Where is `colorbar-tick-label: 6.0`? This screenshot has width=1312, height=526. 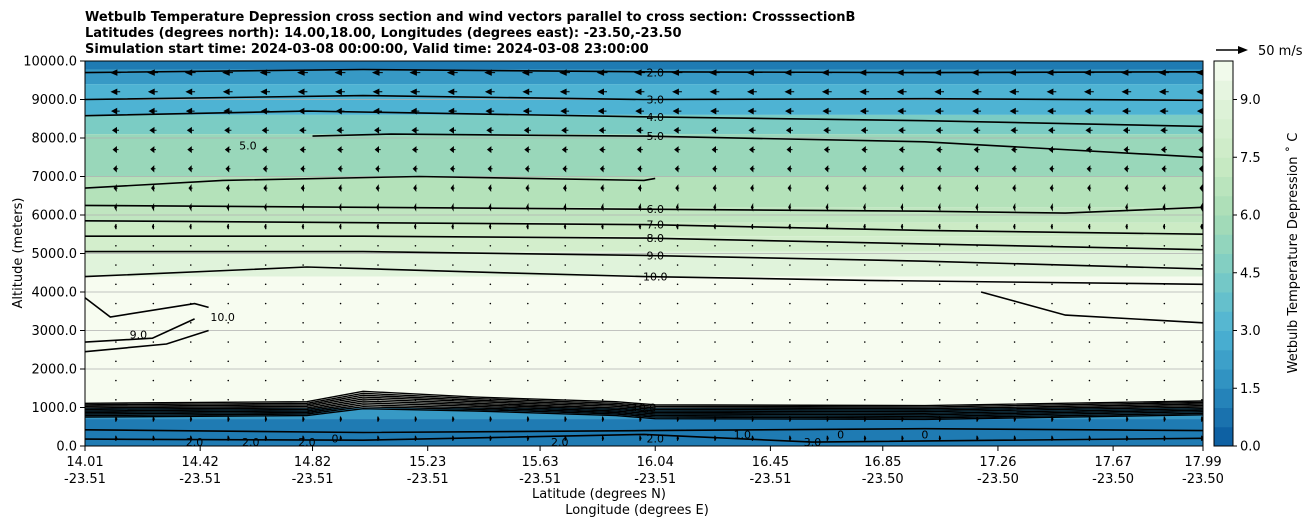
colorbar-tick-label: 6.0 is located at coordinates (1250, 216).